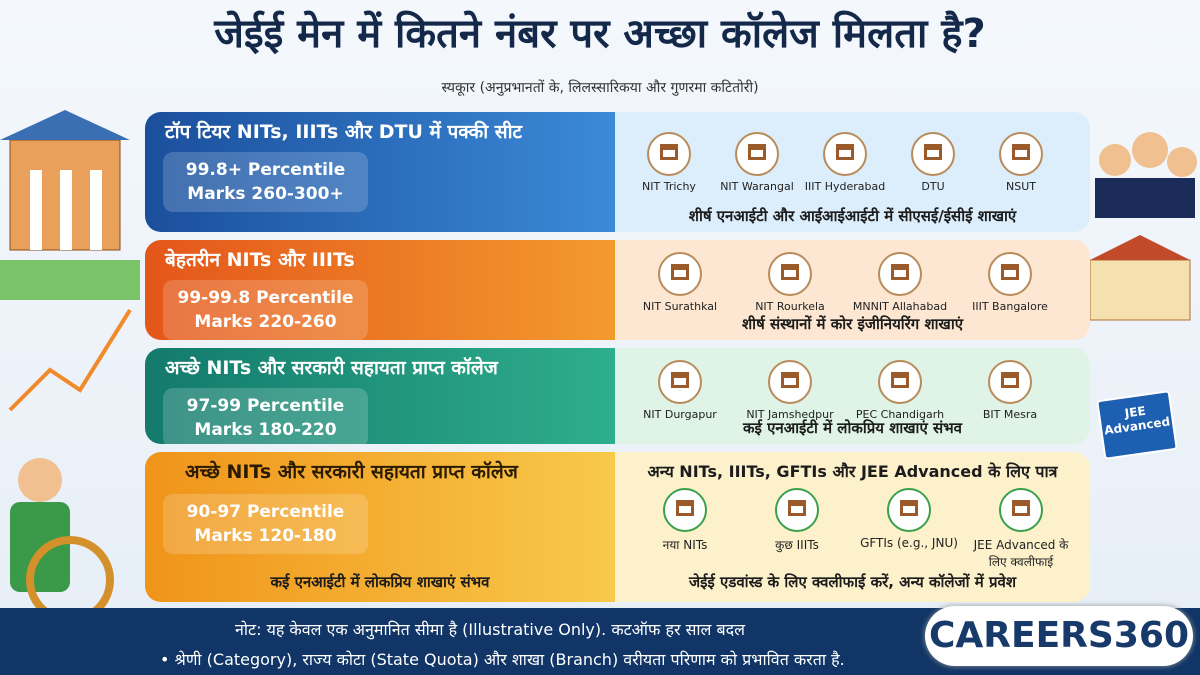 The width and height of the screenshot is (1200, 675). I want to click on college: NSUT, so click(1021, 162).